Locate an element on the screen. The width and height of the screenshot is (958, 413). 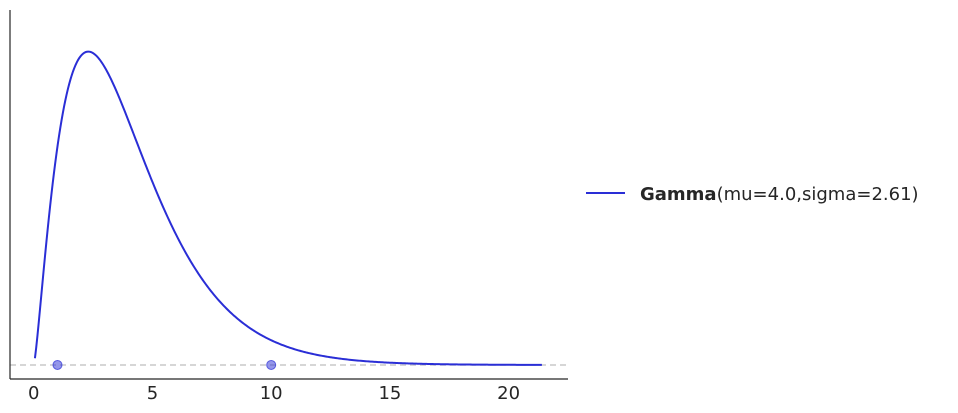
legend: Gamma(mu=4.0,sigma=2.61) is located at coordinates (752, 194).